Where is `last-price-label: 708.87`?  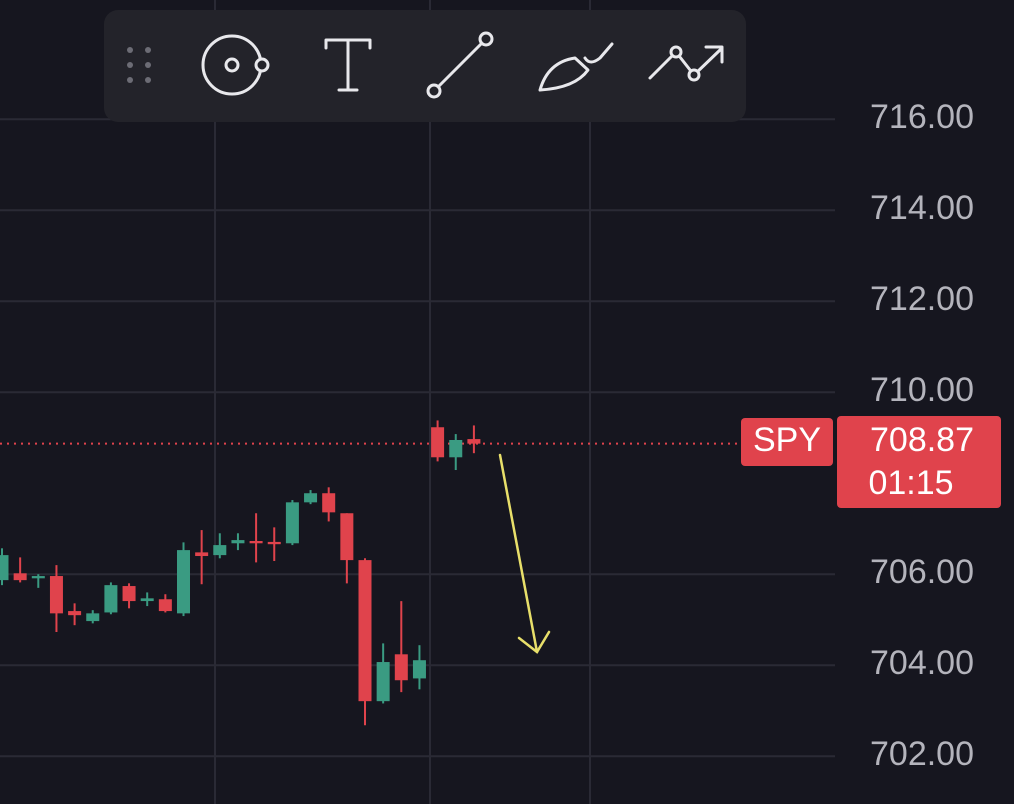 last-price-label: 708.87 is located at coordinates (922, 440).